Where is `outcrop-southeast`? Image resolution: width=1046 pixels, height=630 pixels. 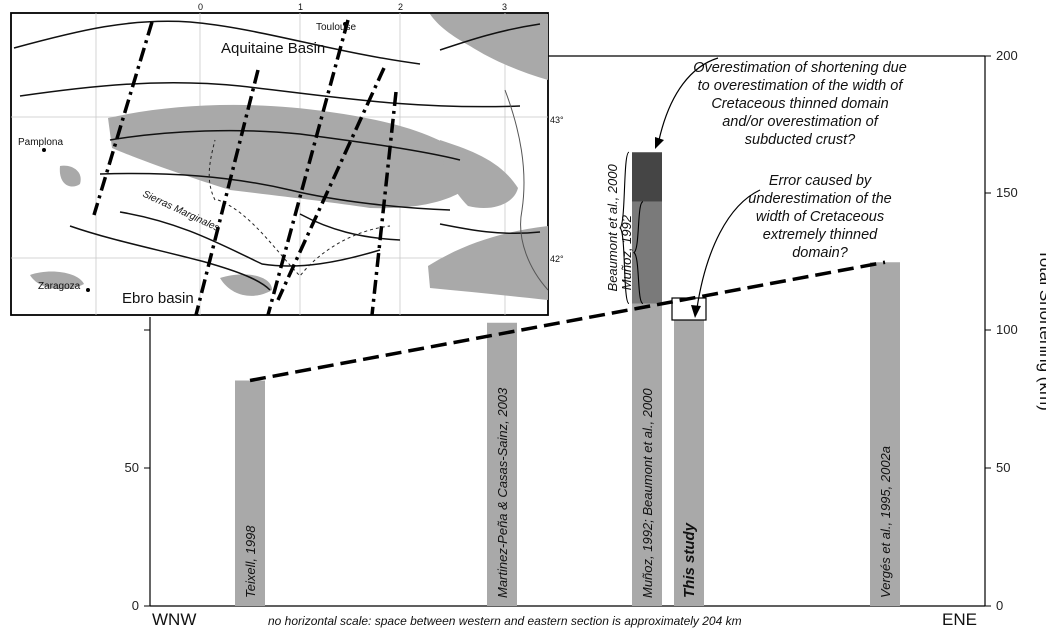 outcrop-southeast is located at coordinates (488, 263).